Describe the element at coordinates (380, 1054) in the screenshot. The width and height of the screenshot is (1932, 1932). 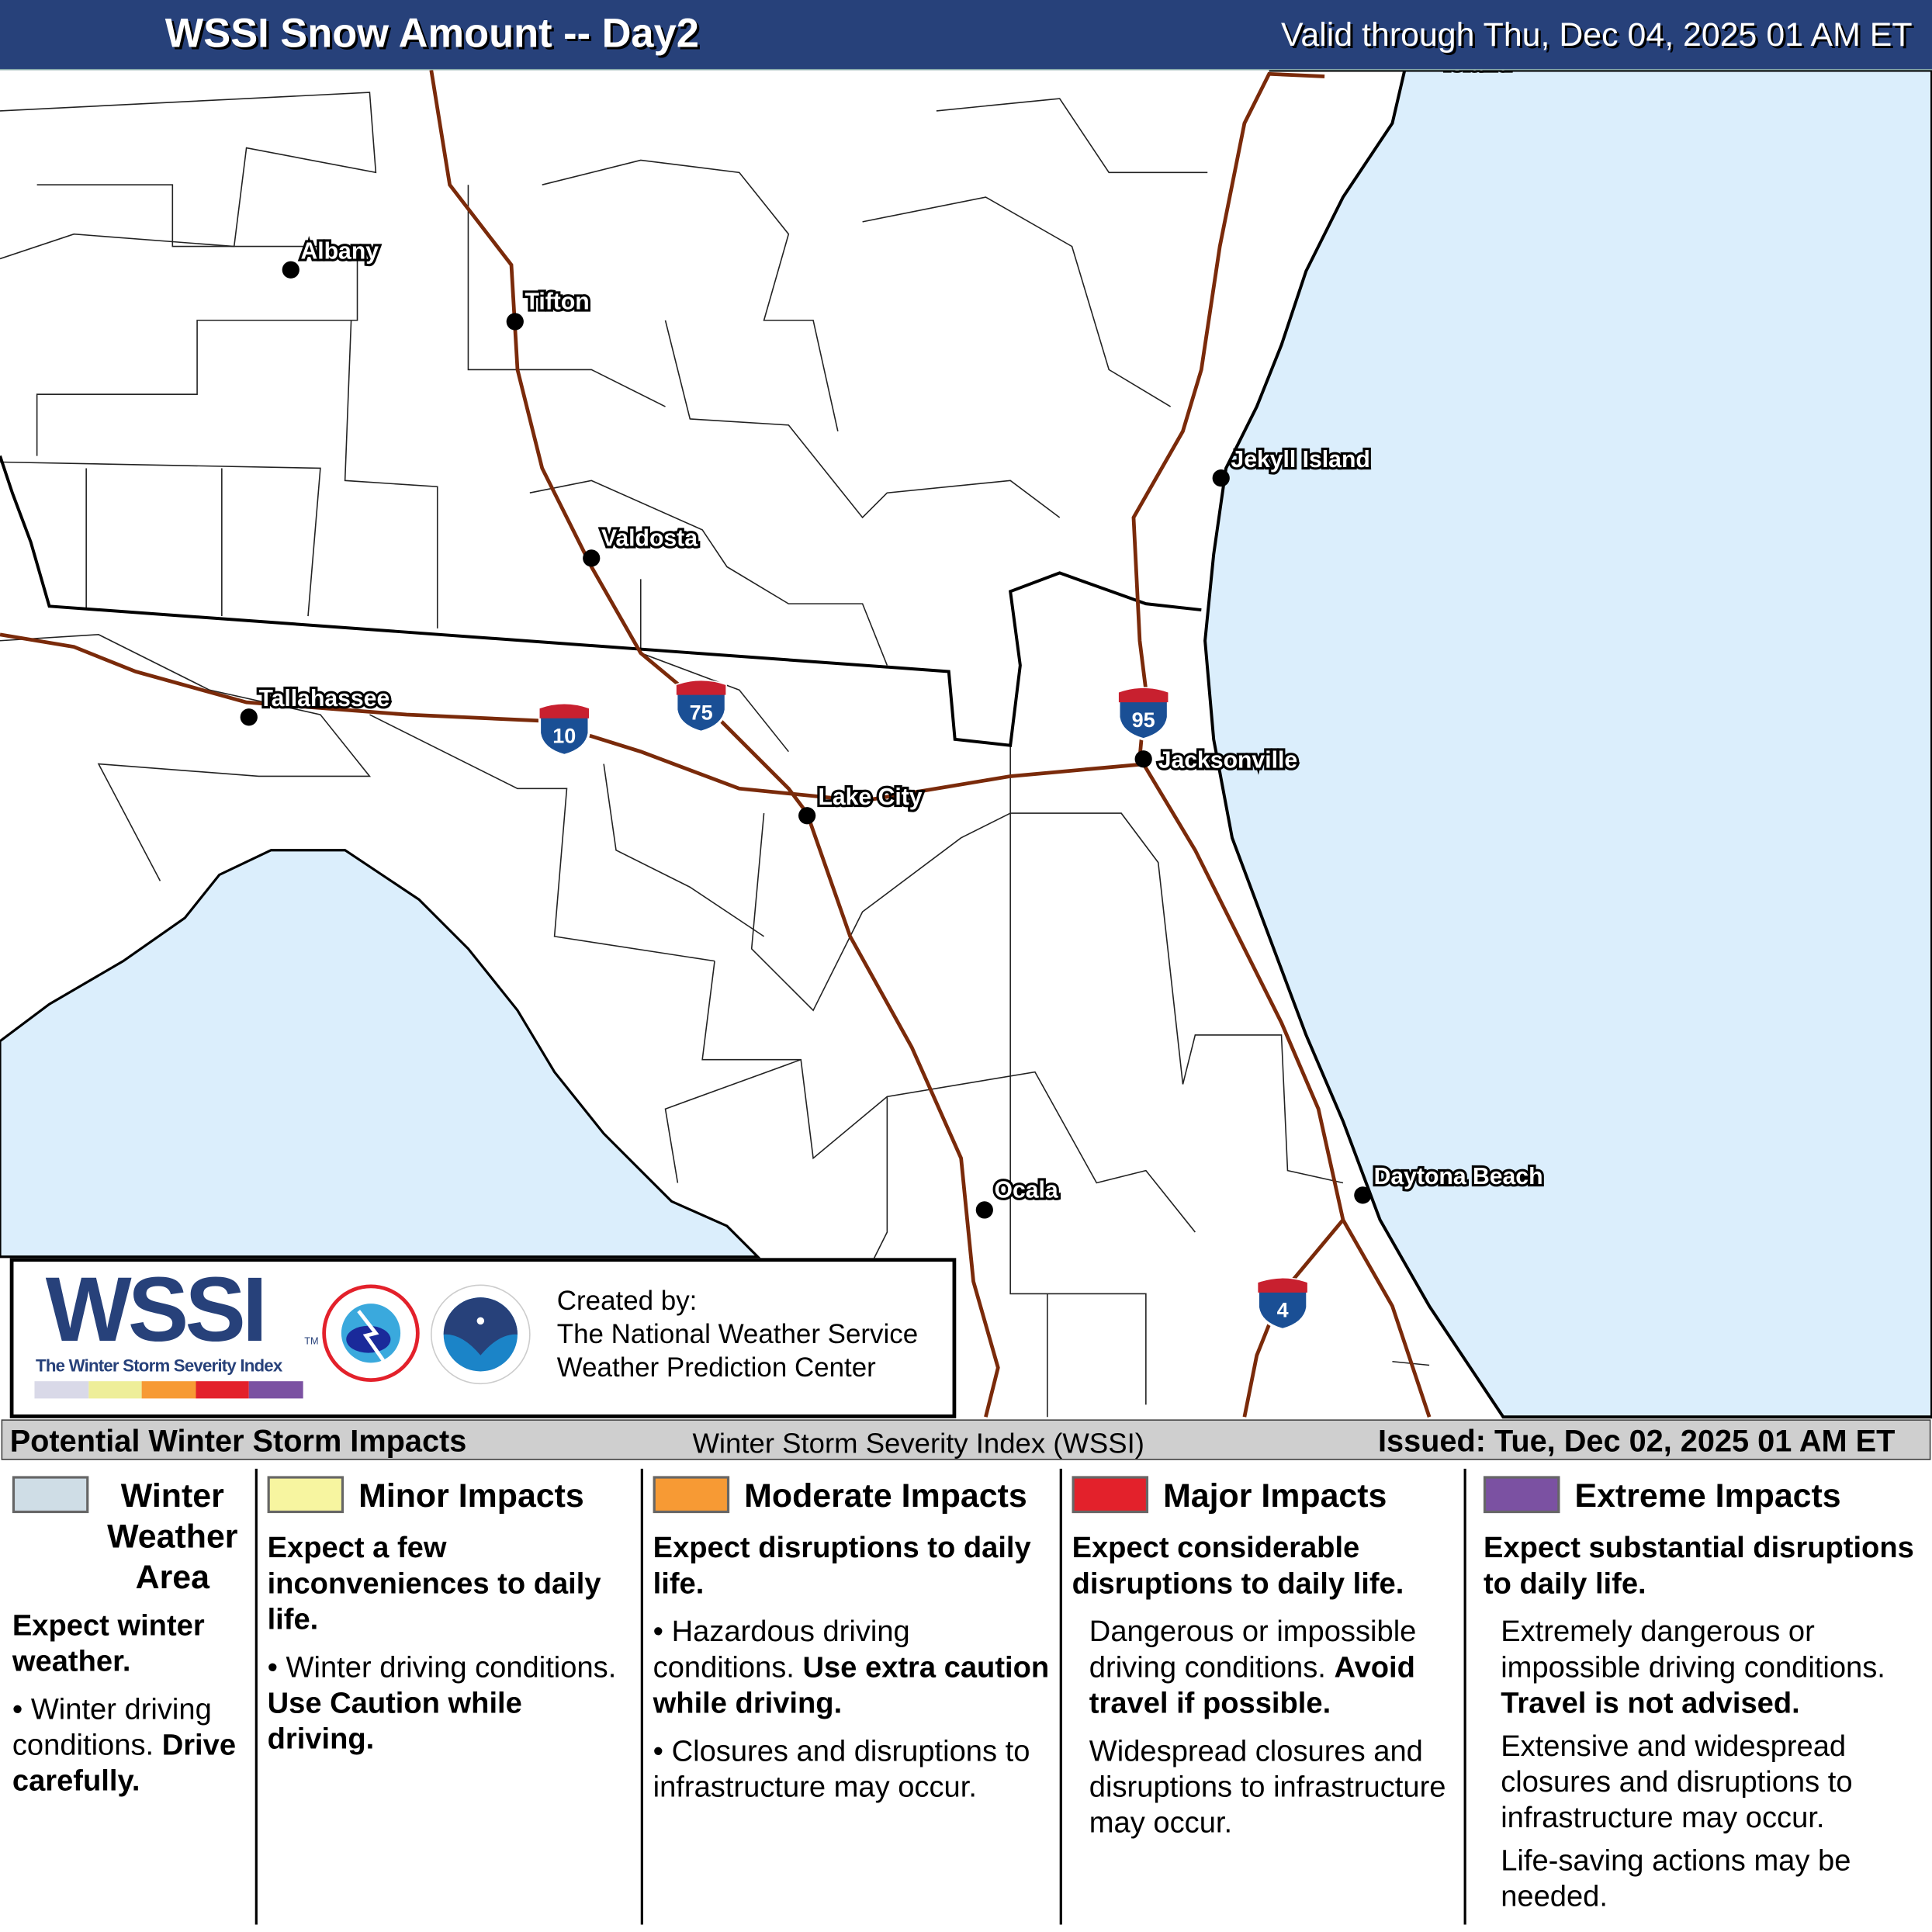
I see `gulf-of-mexico` at that location.